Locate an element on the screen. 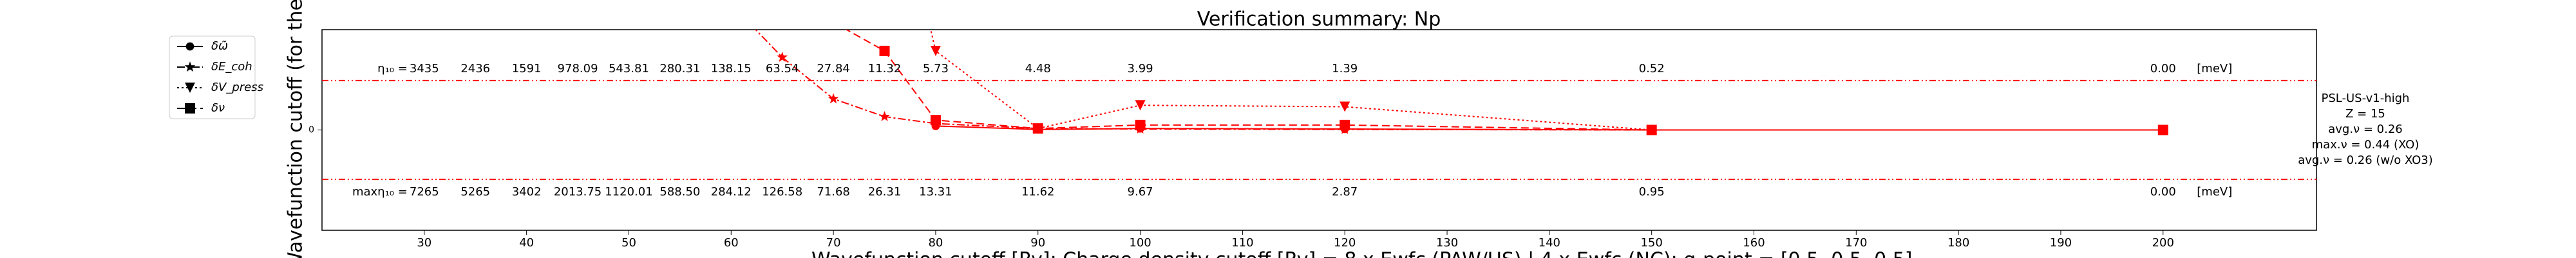  max-eta-value: 0.95 is located at coordinates (1652, 192).